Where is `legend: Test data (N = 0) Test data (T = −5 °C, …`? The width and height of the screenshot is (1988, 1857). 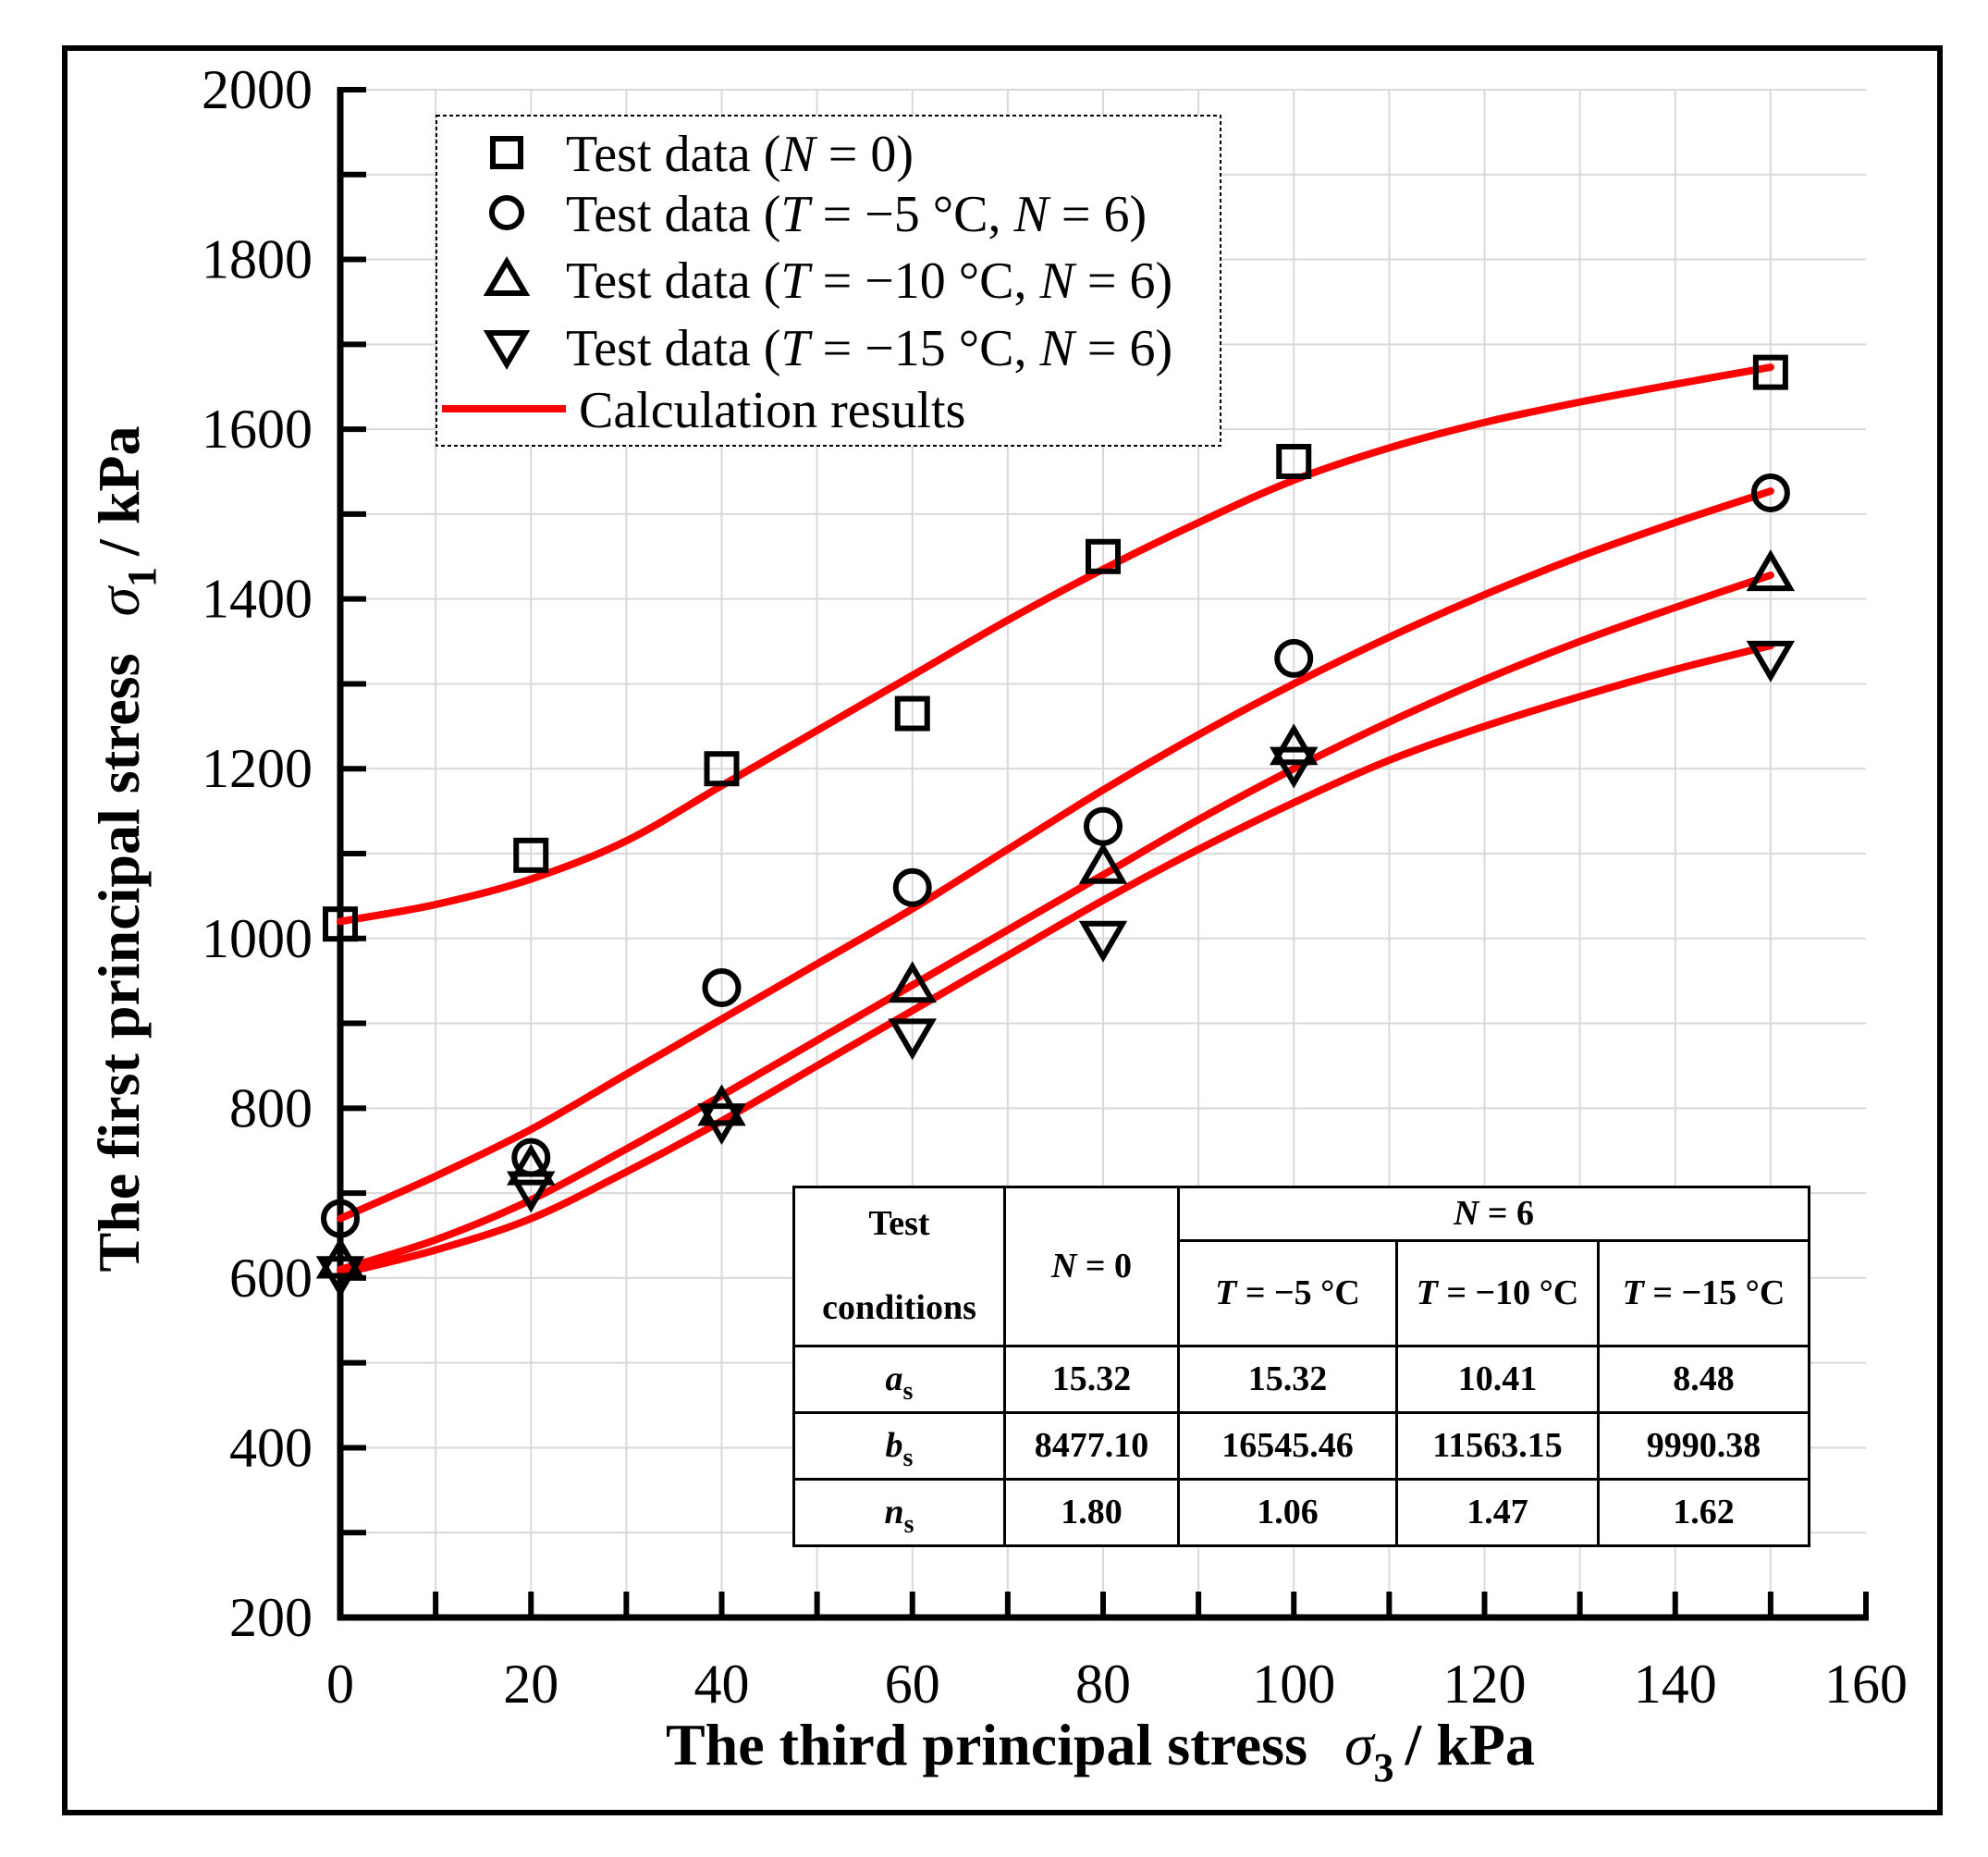
legend: Test data (N = 0) Test data (T = −5 °C, … is located at coordinates (828, 281).